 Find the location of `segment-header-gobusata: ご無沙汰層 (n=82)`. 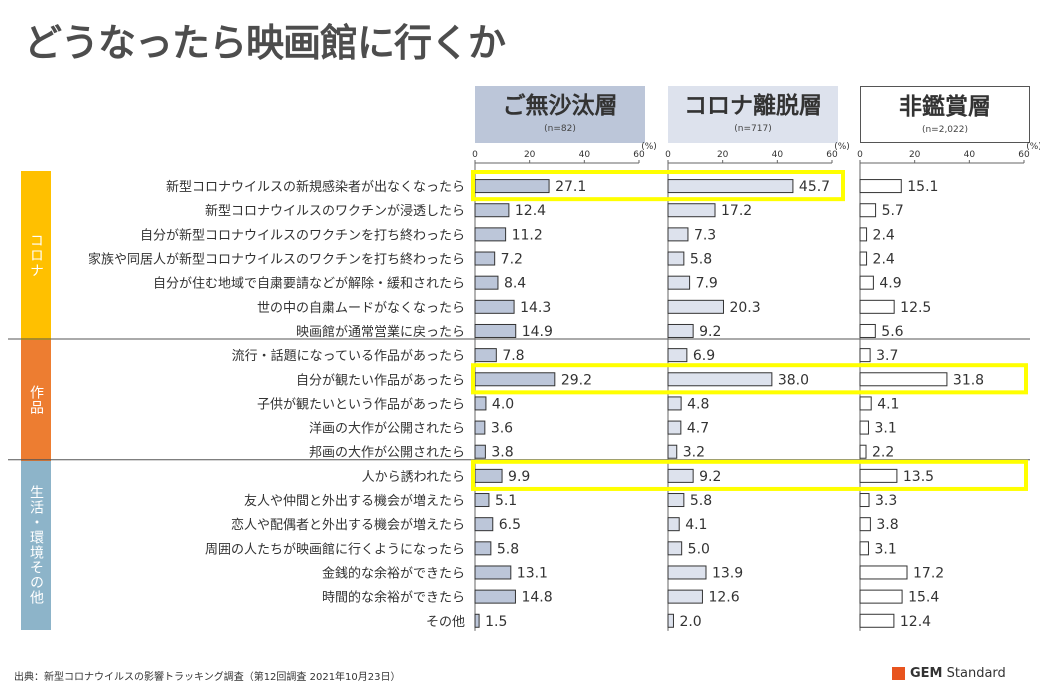

segment-header-gobusata: ご無沙汰層 (n=82) is located at coordinates (560, 114).